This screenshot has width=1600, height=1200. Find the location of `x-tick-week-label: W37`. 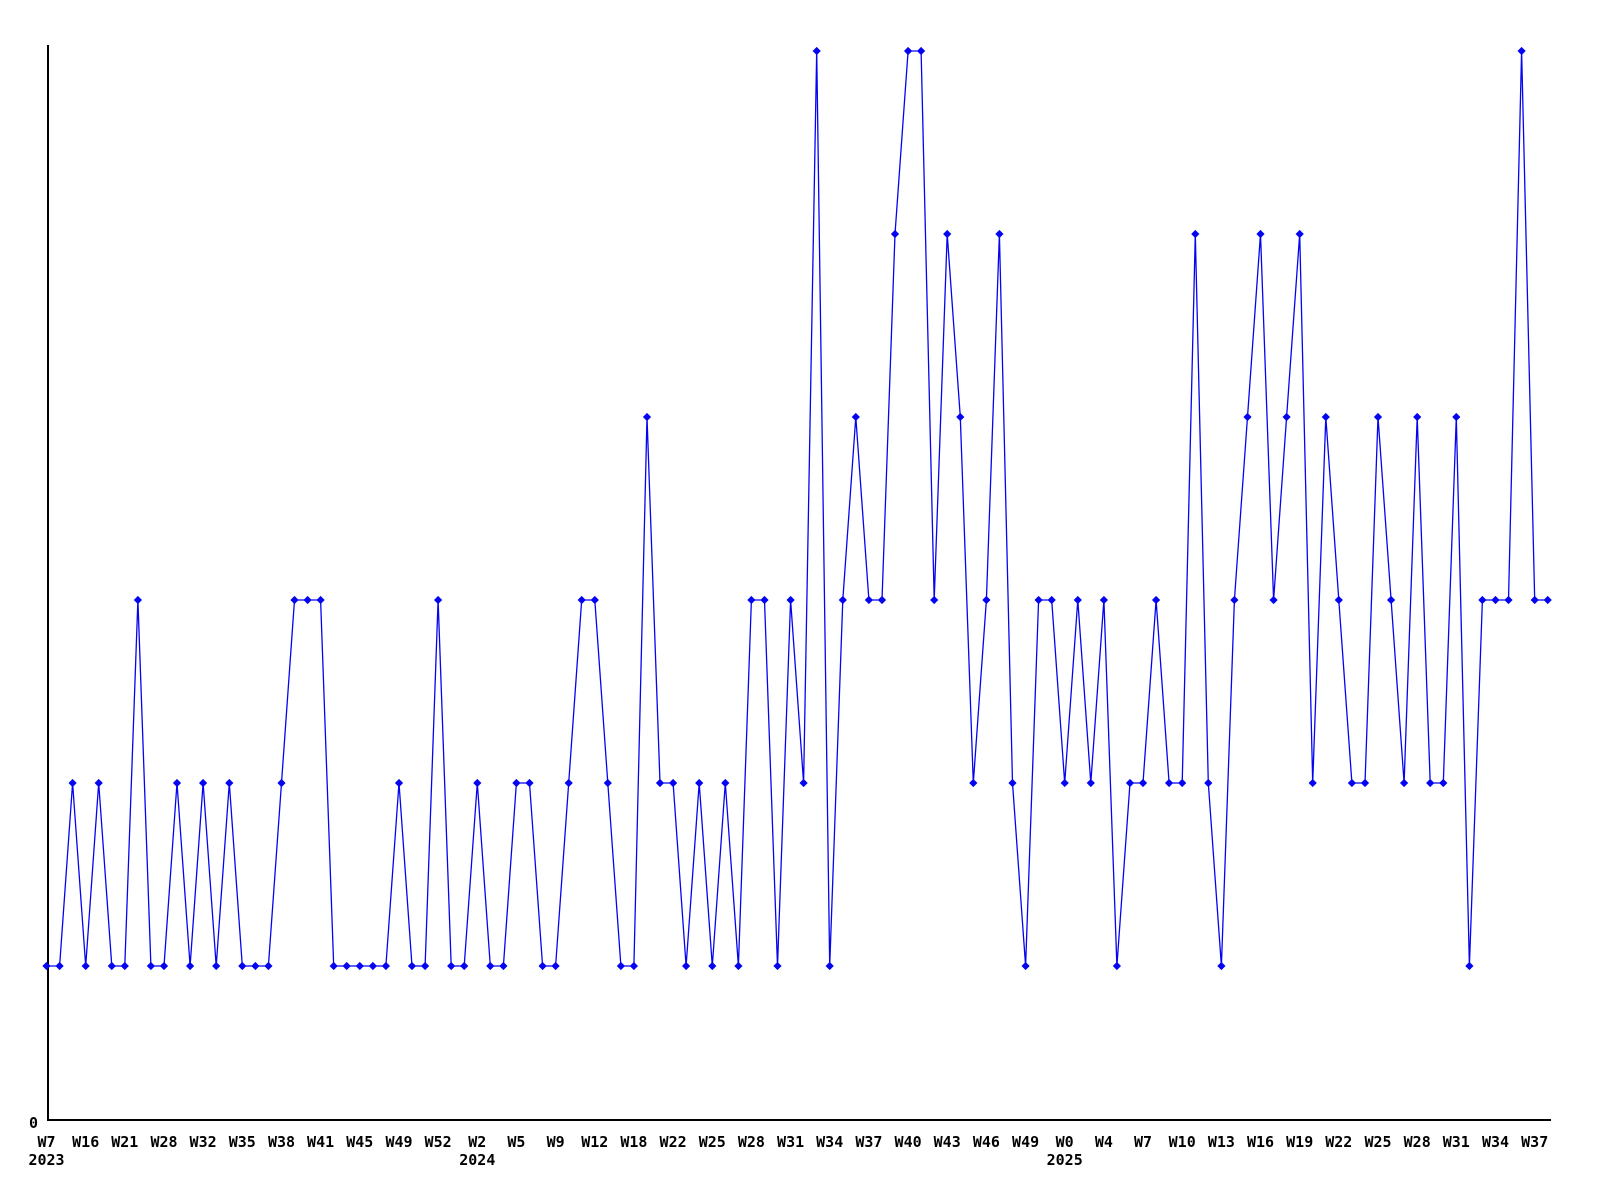

x-tick-week-label: W37 is located at coordinates (1534, 1142).